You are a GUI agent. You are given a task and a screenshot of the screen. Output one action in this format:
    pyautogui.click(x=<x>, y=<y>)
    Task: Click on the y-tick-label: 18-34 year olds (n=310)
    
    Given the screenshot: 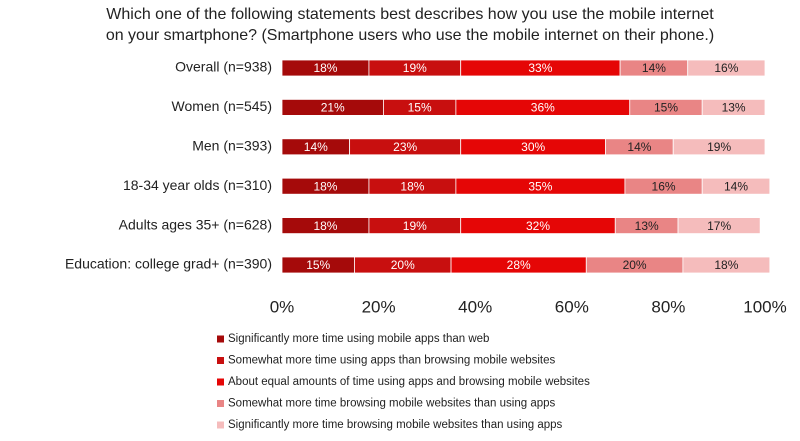 What is the action you would take?
    pyautogui.click(x=197, y=185)
    